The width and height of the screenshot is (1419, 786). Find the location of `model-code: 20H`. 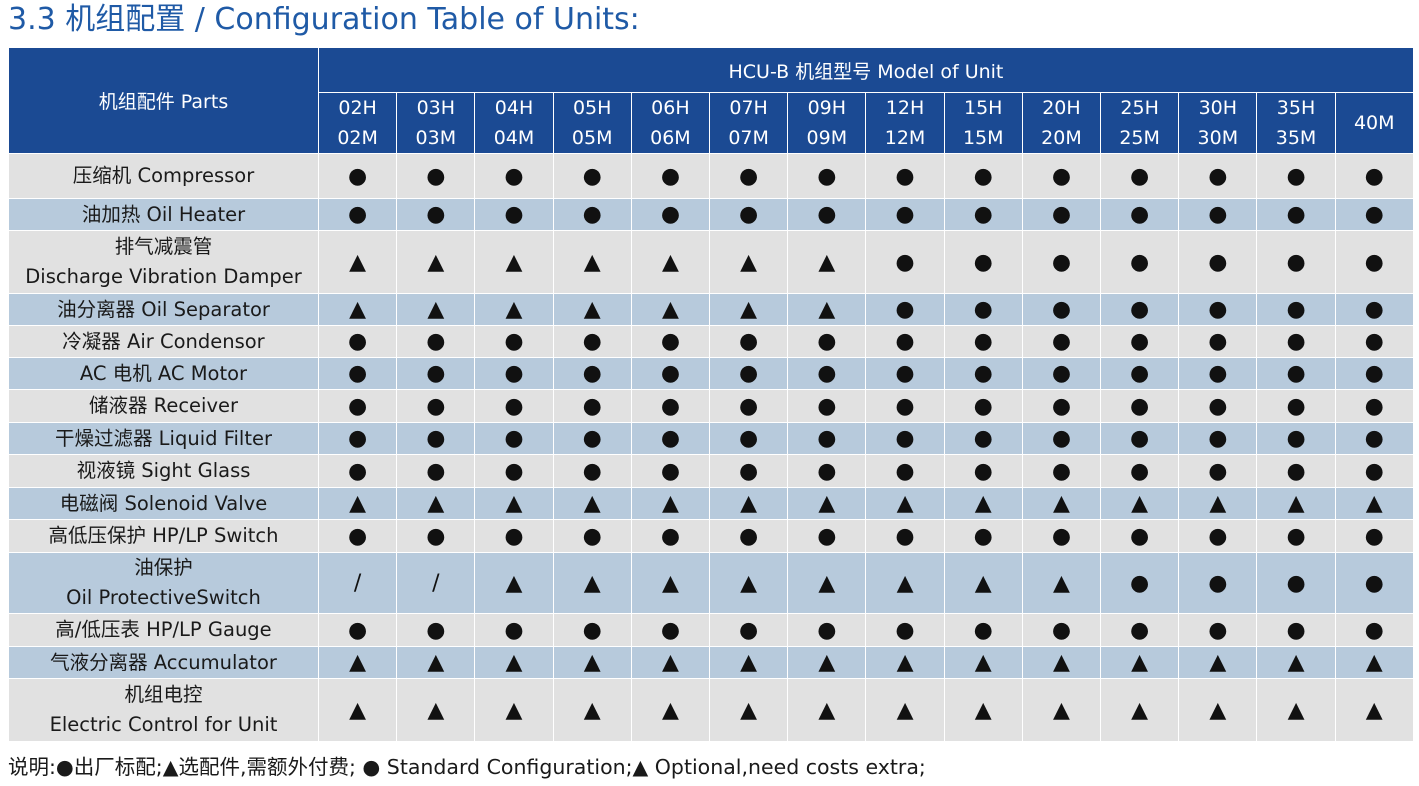

model-code: 20H is located at coordinates (1061, 108).